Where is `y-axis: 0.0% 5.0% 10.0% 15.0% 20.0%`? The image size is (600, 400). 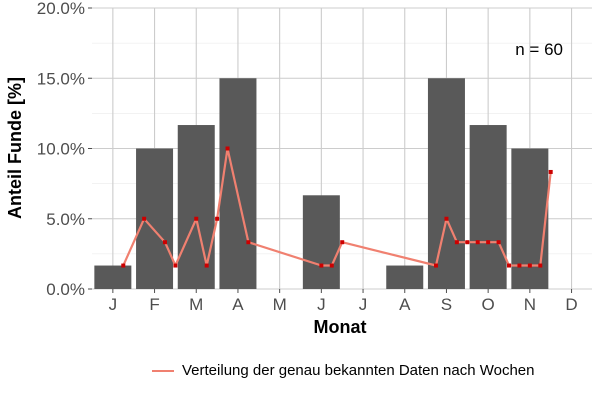 y-axis: 0.0% 5.0% 10.0% 15.0% 20.0% is located at coordinates (64, 149).